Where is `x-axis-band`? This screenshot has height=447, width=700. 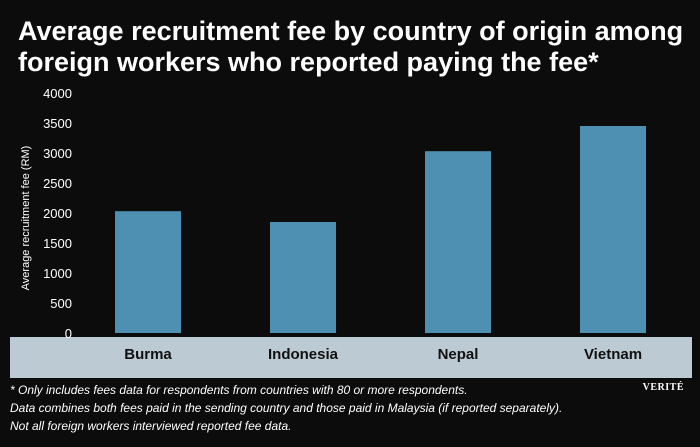
x-axis-band is located at coordinates (351, 357).